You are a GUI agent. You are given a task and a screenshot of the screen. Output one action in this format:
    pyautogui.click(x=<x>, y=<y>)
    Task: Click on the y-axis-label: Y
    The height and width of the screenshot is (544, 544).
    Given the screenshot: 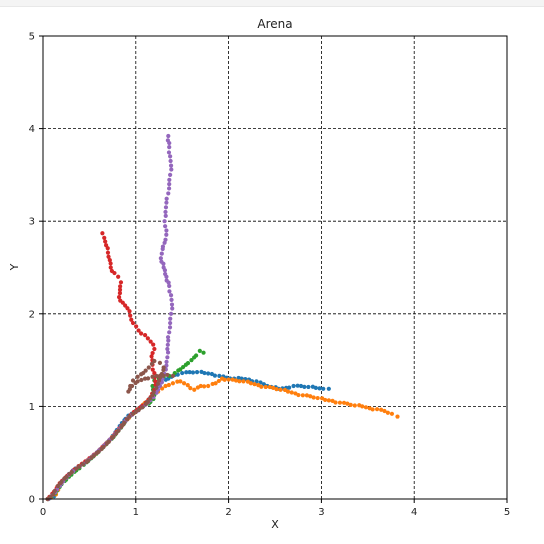 What is the action you would take?
    pyautogui.click(x=14, y=267)
    